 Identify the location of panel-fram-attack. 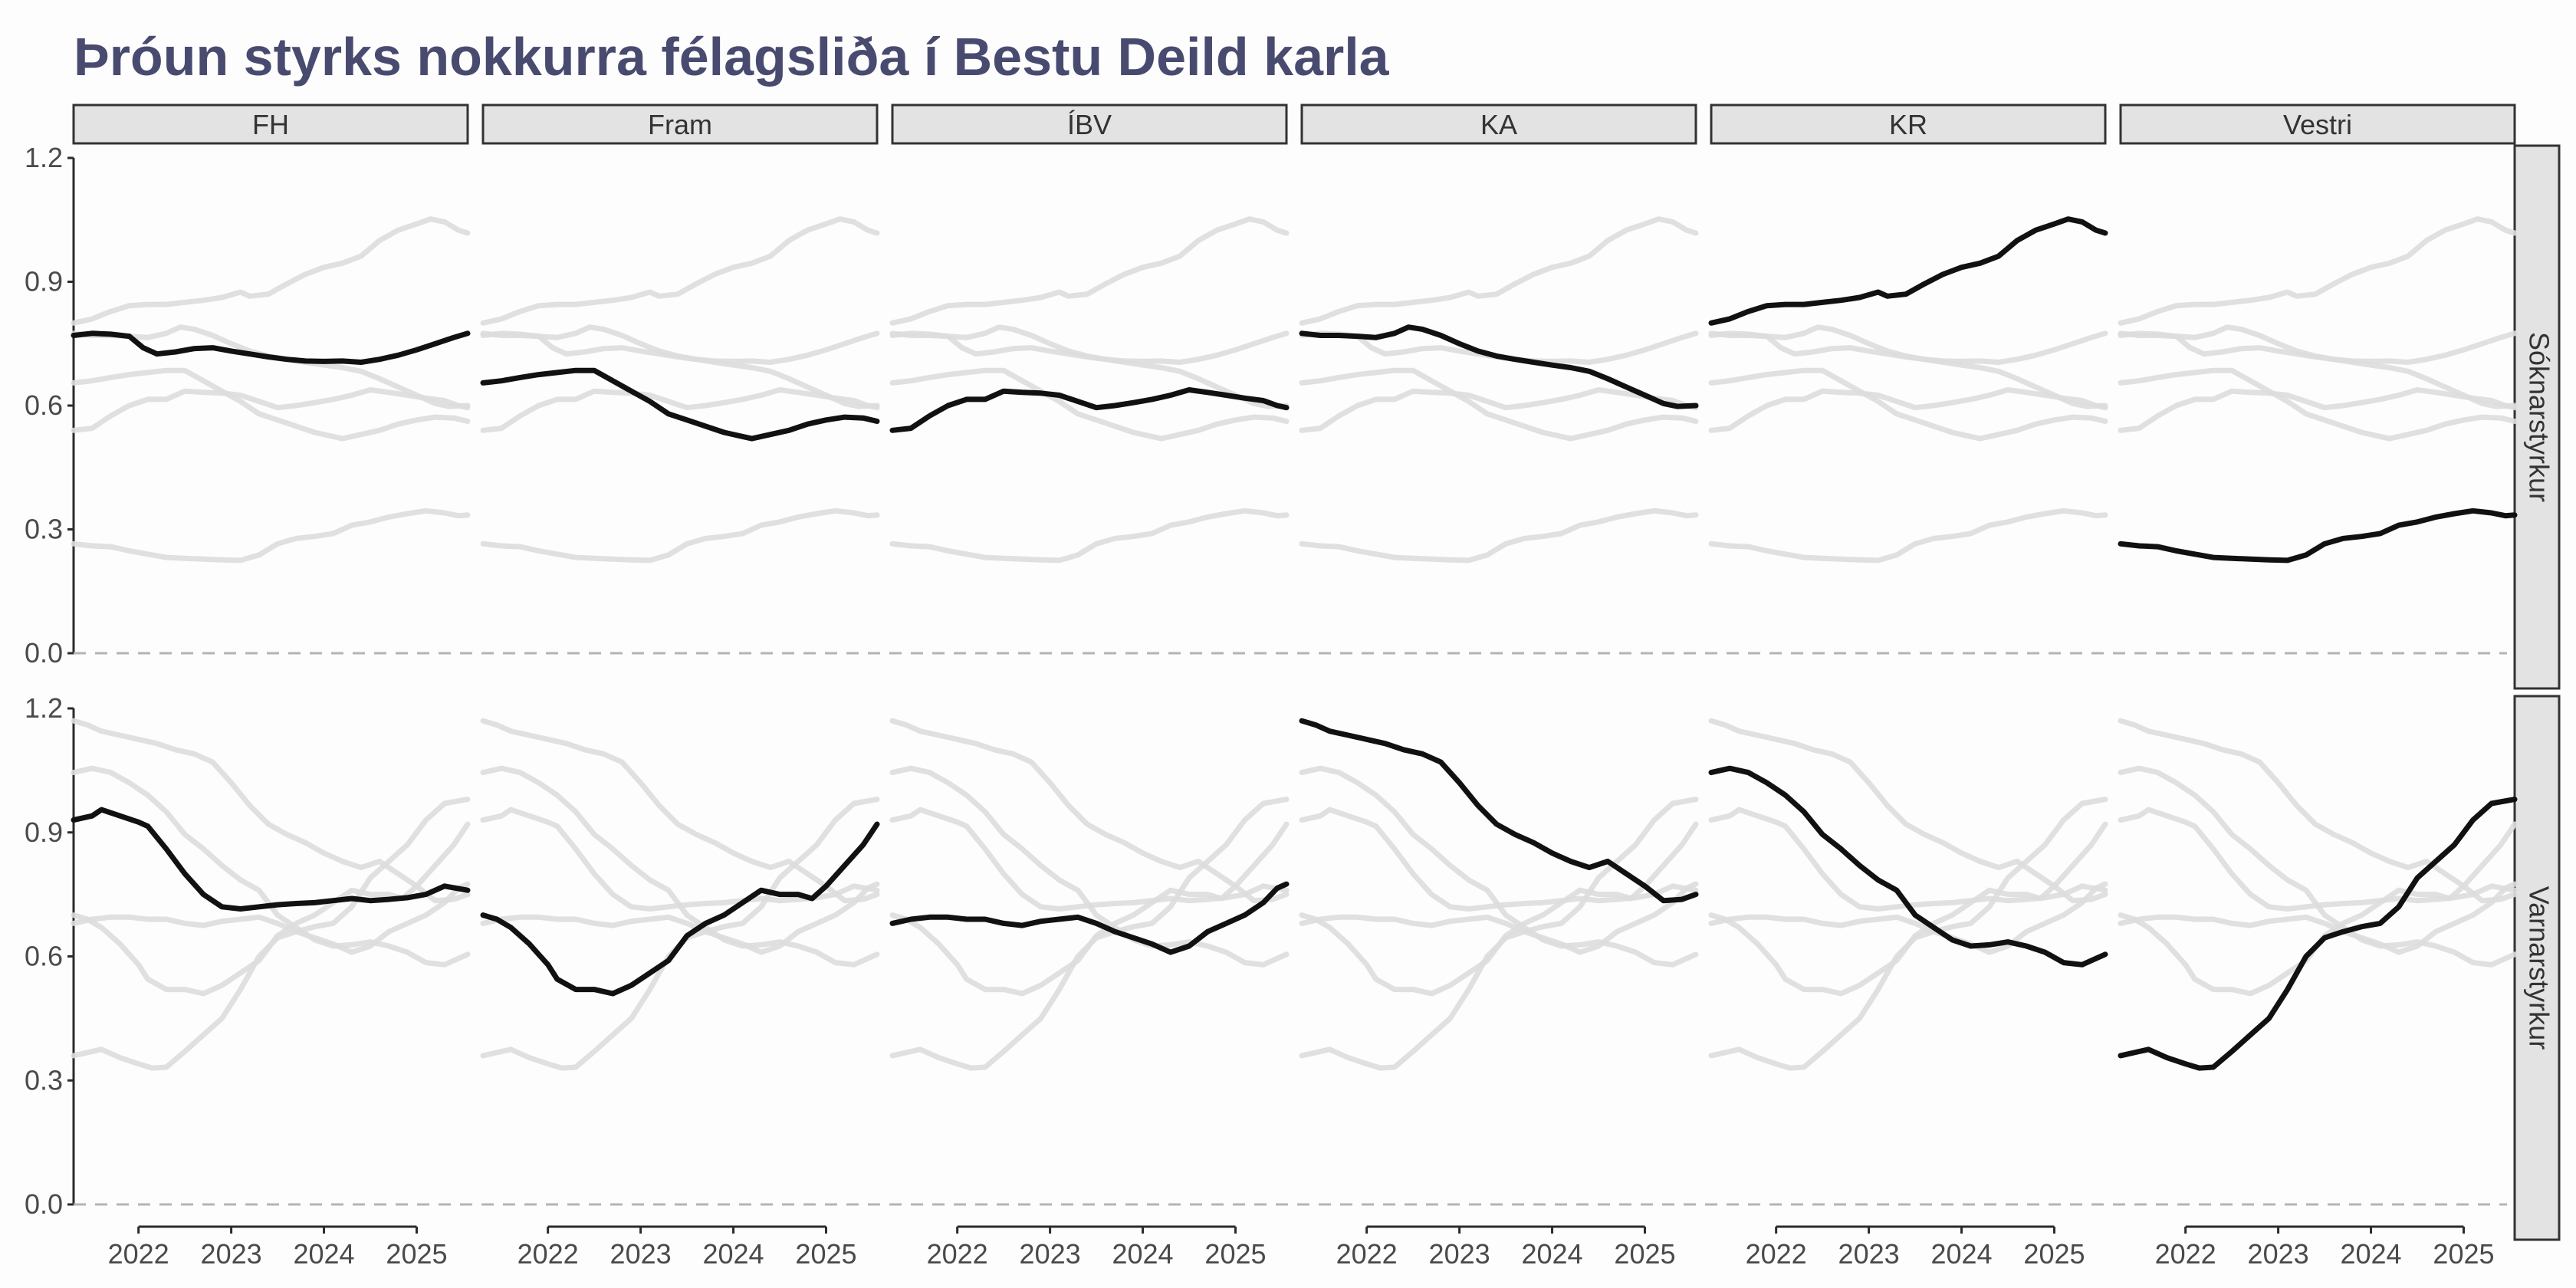
(680, 390).